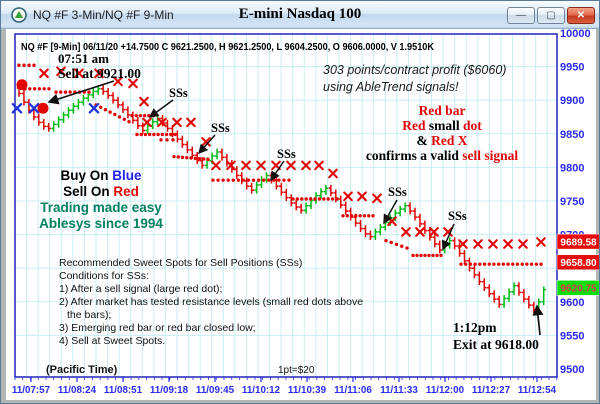 The width and height of the screenshot is (600, 404). Describe the element at coordinates (442, 110) in the screenshot. I see `legend-red-bar: Red bar` at that location.